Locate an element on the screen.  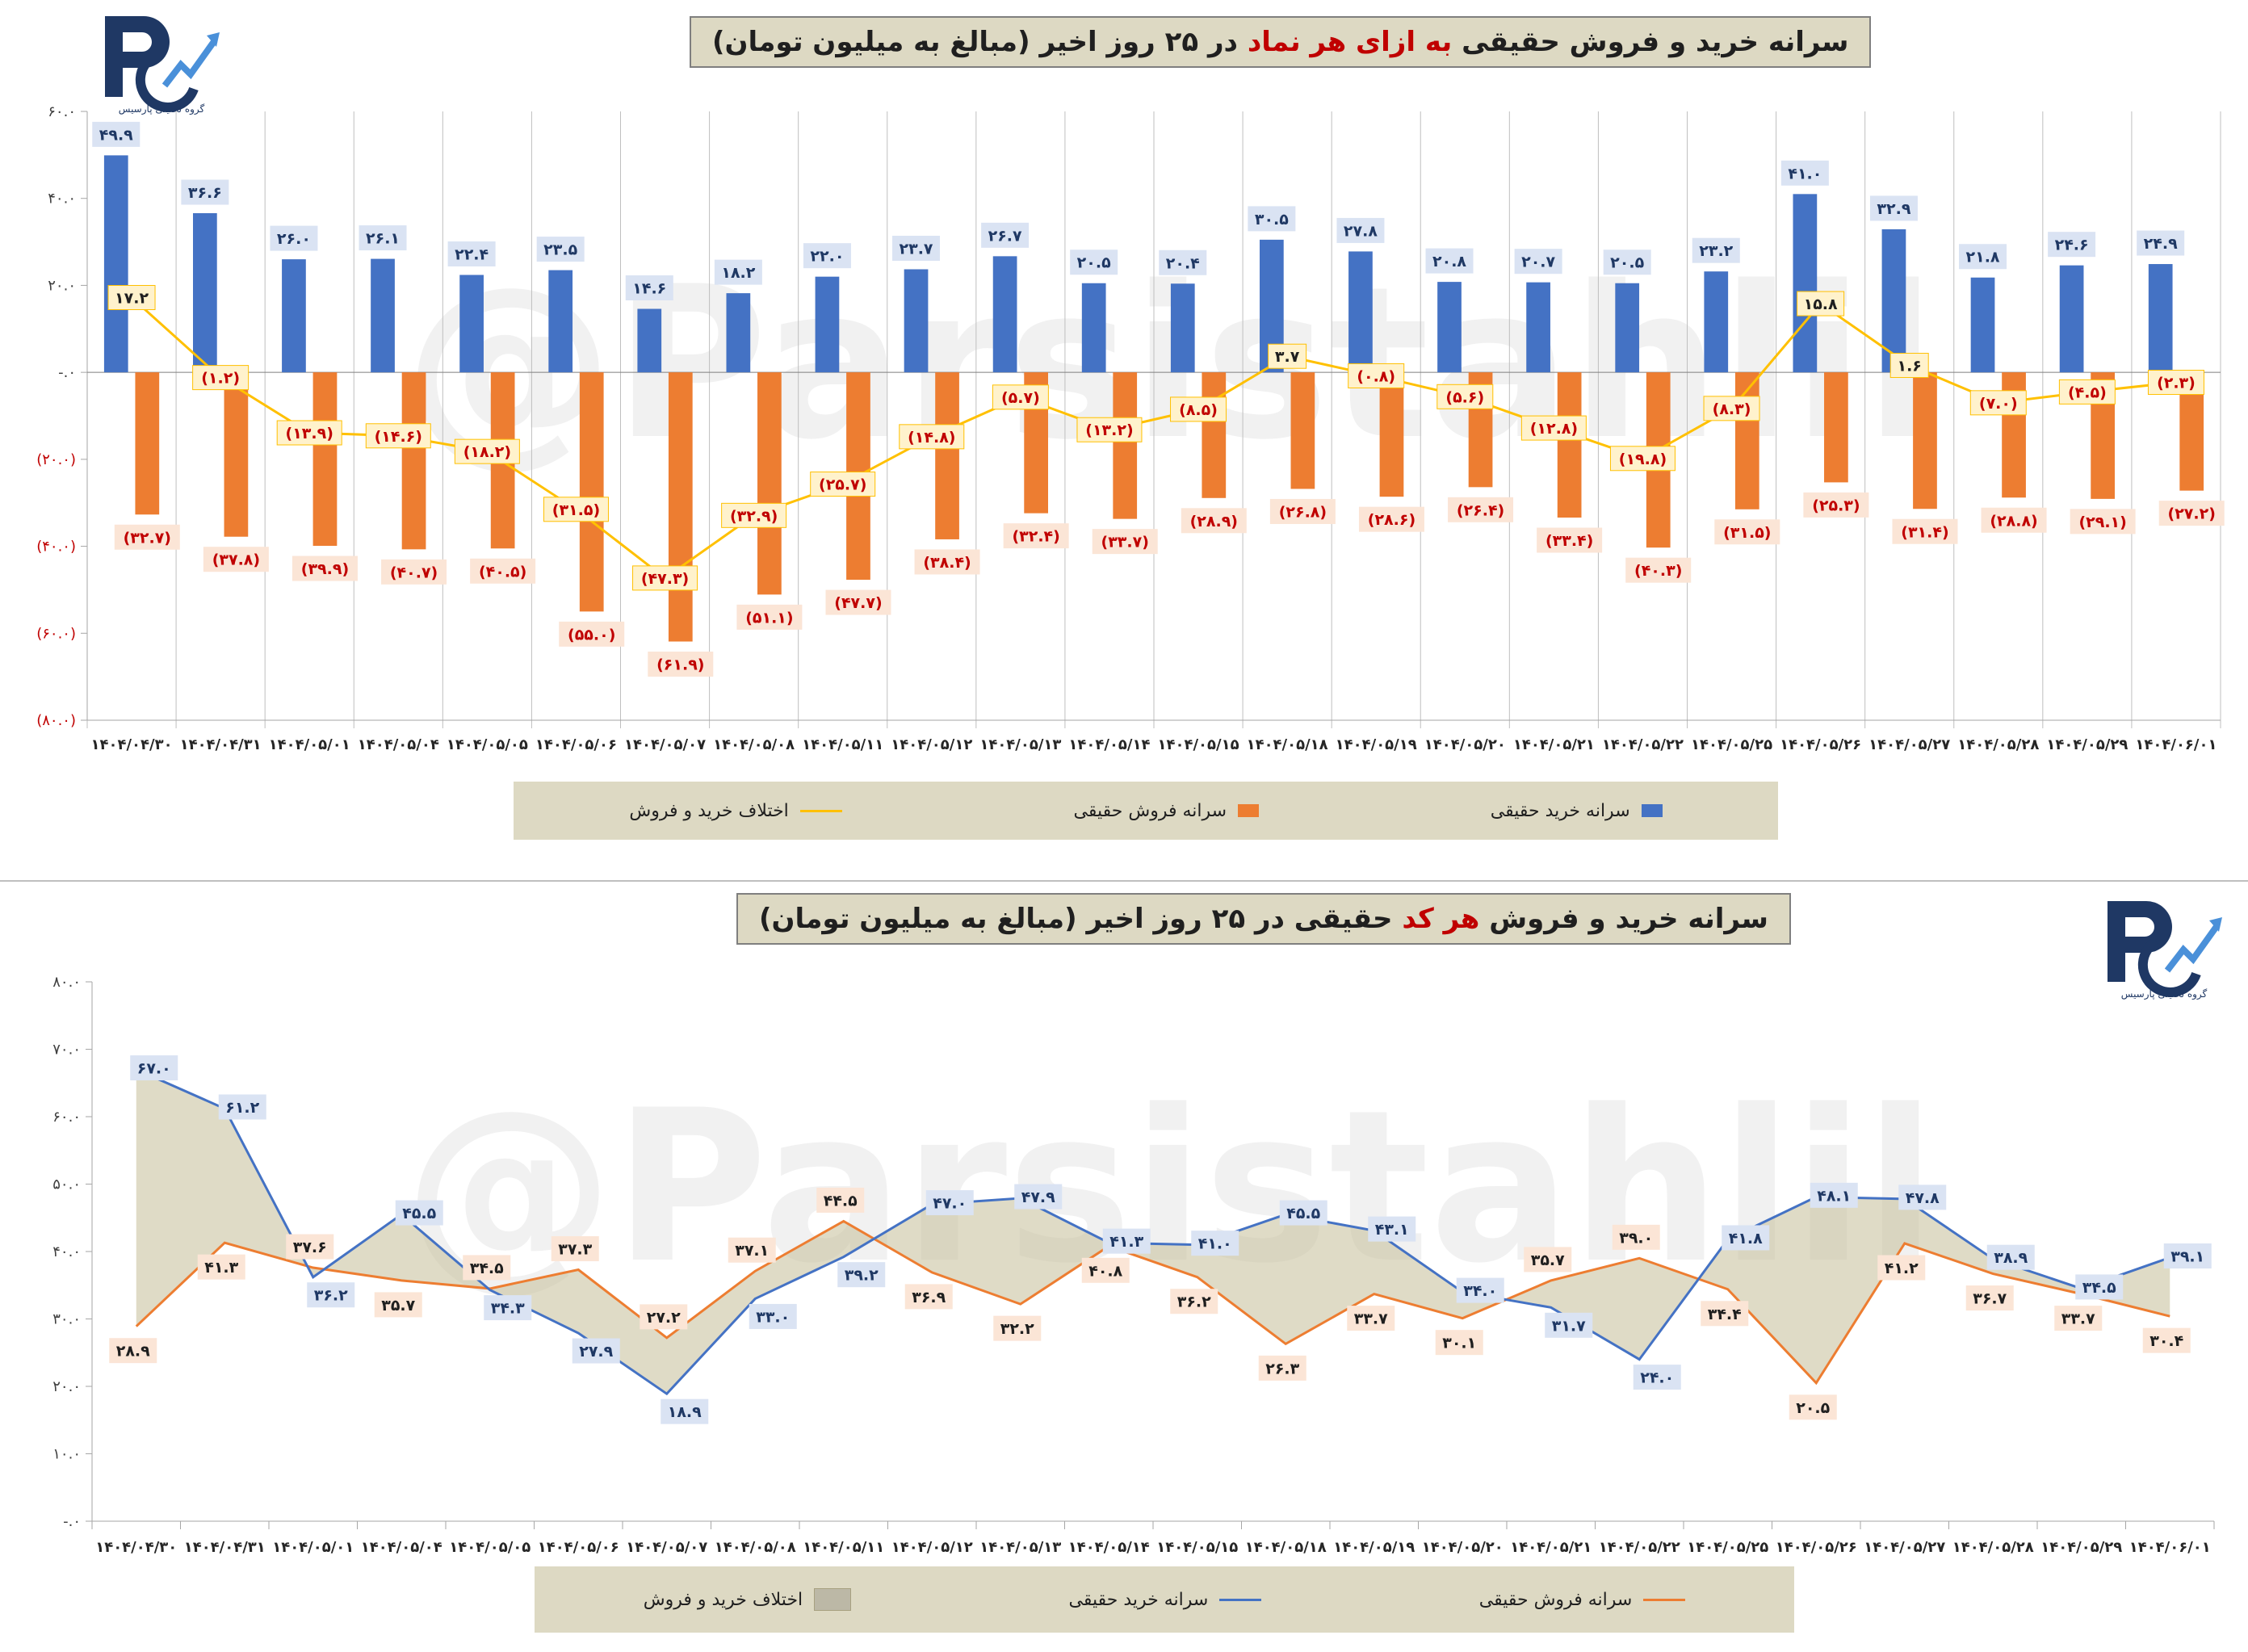
y-tick-label: ۳۰.۰ is located at coordinates (66, 1319).